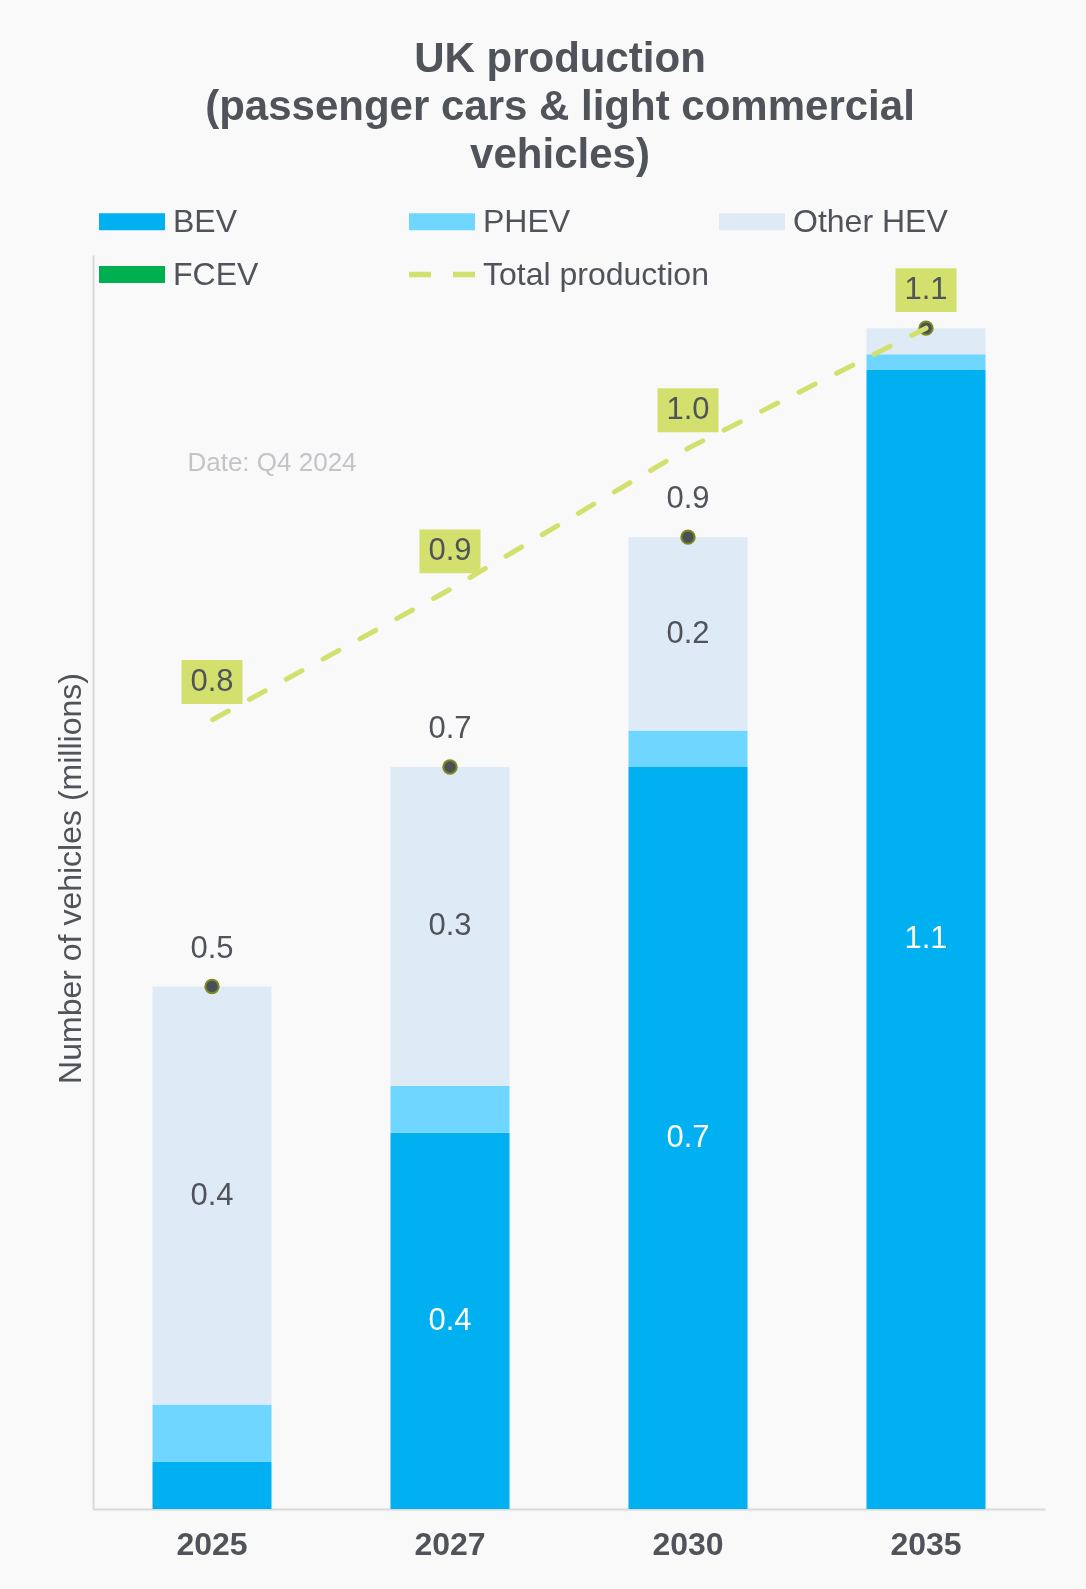  Describe the element at coordinates (688, 1543) in the screenshot. I see `x-tick-label: 2030` at that location.